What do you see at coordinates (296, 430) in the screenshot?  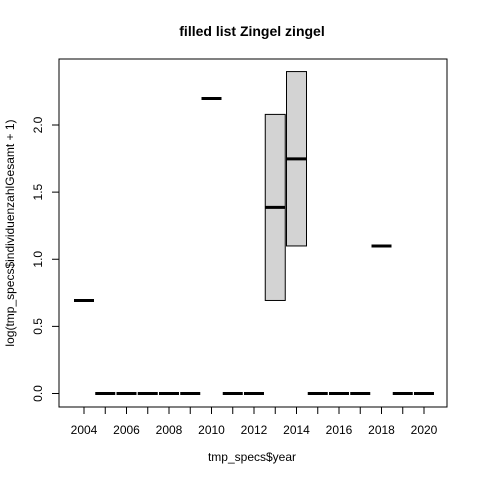 I see `x-tick-label-2014: 2014` at bounding box center [296, 430].